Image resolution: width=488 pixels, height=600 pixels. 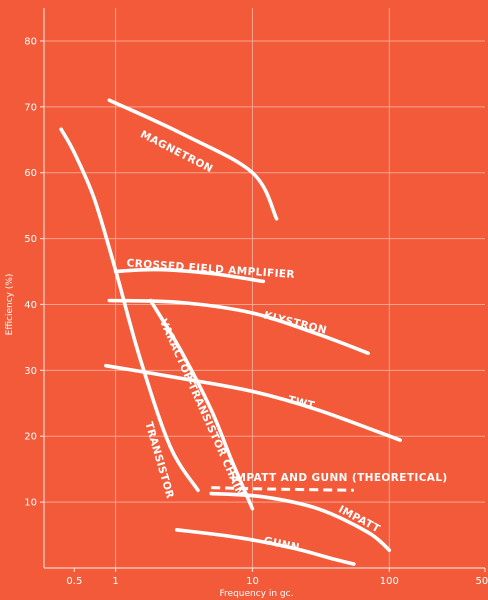 What do you see at coordinates (30, 503) in the screenshot?
I see `y-tick-label: 10` at bounding box center [30, 503].